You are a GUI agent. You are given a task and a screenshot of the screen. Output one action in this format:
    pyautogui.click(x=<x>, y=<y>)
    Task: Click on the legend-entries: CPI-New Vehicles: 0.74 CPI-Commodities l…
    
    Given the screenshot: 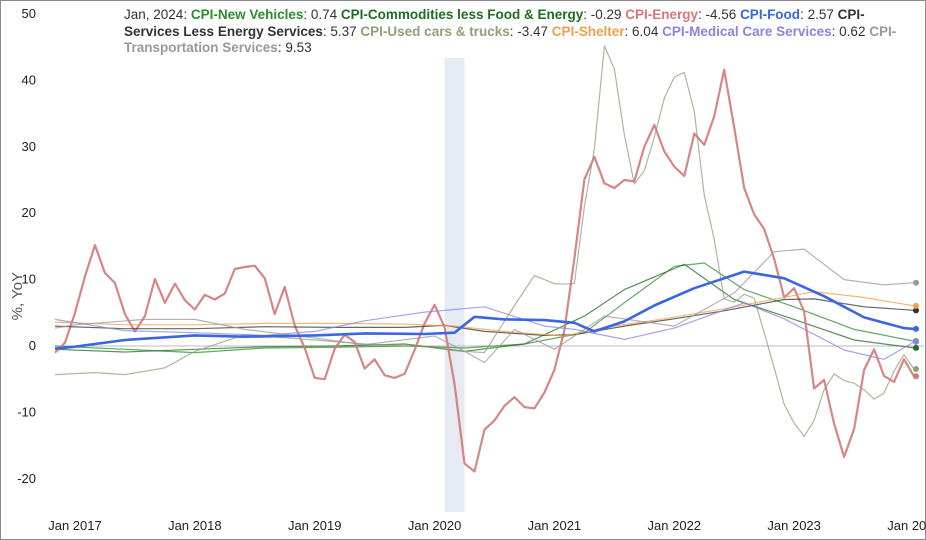 What is the action you would take?
    pyautogui.click(x=510, y=31)
    